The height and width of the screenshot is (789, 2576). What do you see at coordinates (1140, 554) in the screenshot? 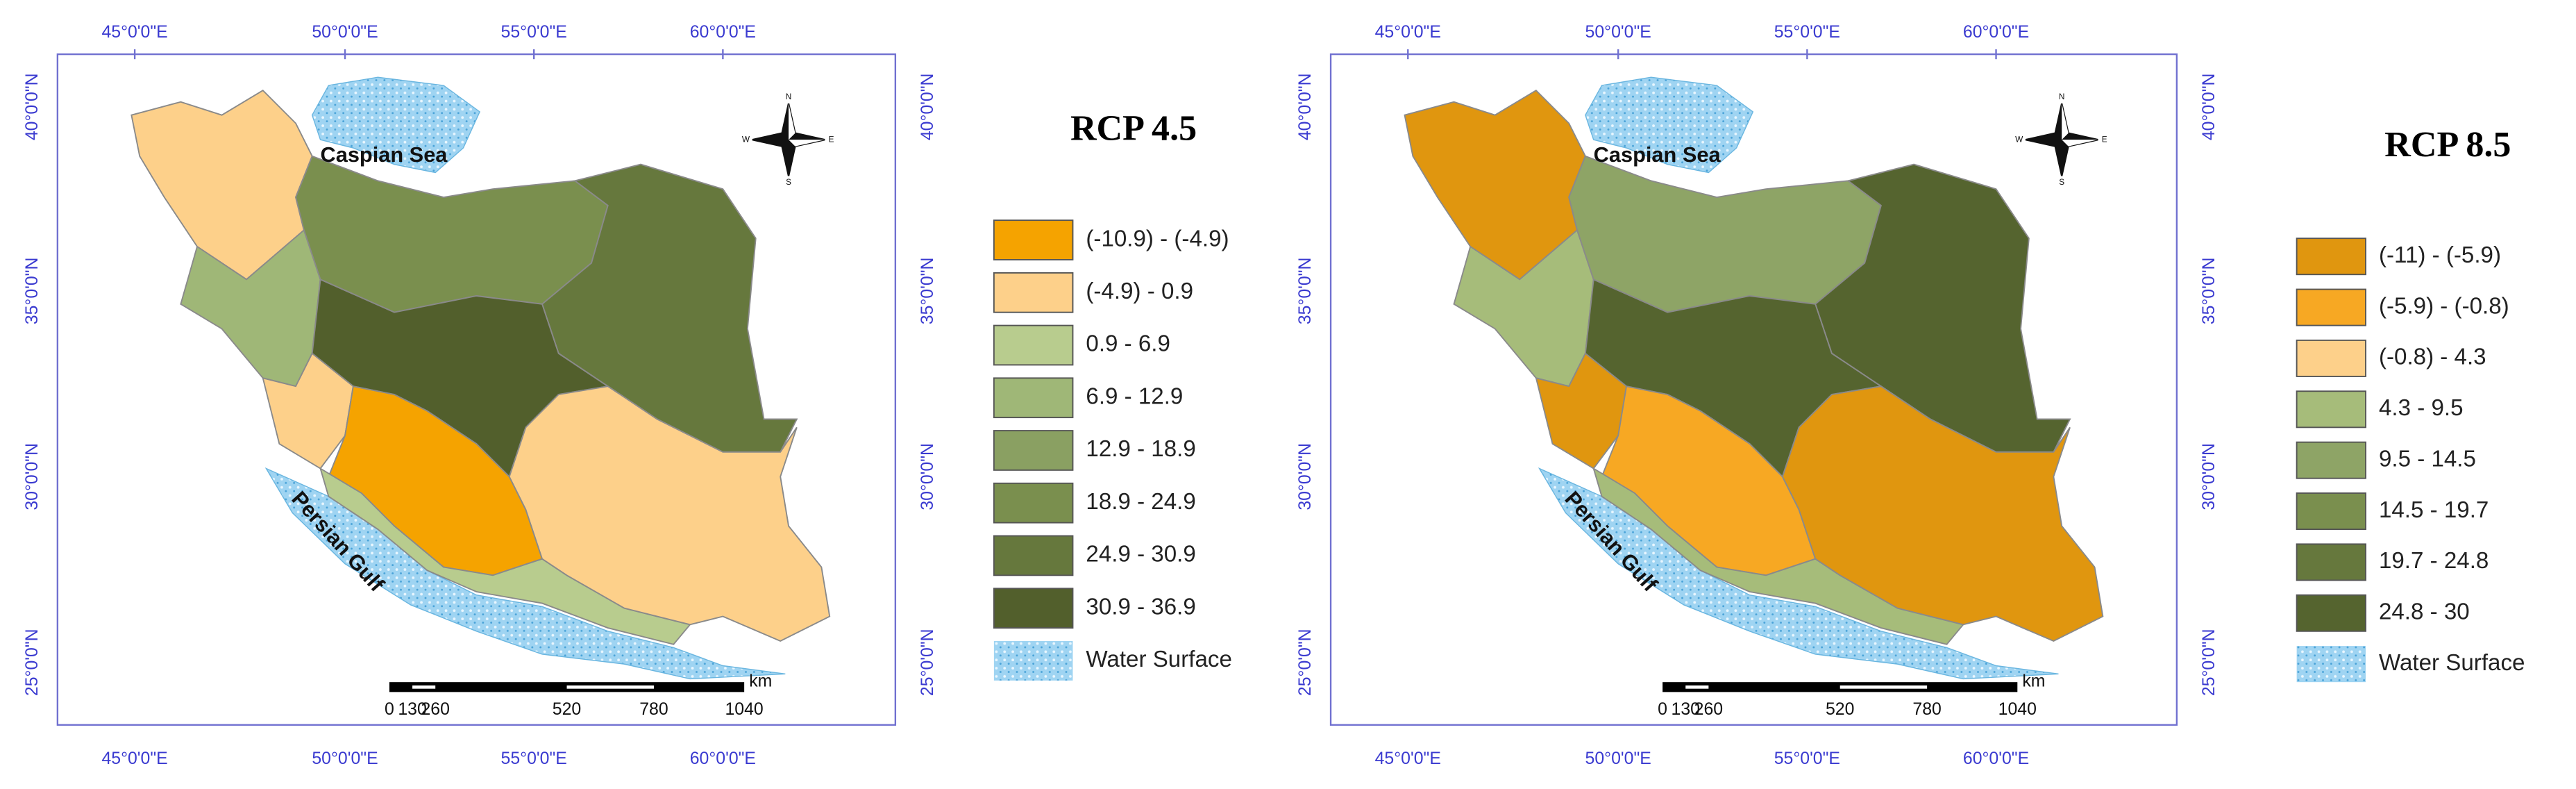
I see `legend-label: 24.9 - 30.9` at bounding box center [1140, 554].